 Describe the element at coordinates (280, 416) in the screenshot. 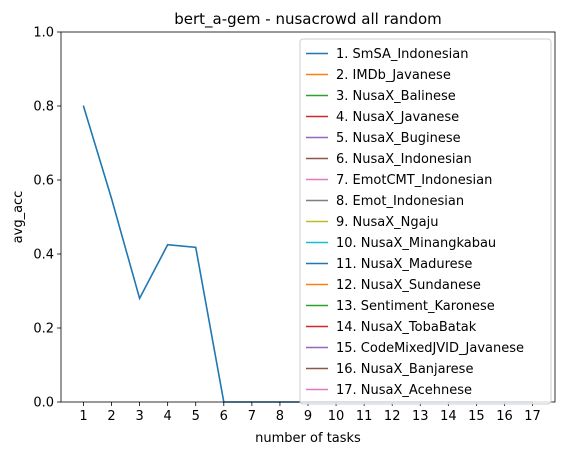

I see `x-tick-label: 8` at that location.